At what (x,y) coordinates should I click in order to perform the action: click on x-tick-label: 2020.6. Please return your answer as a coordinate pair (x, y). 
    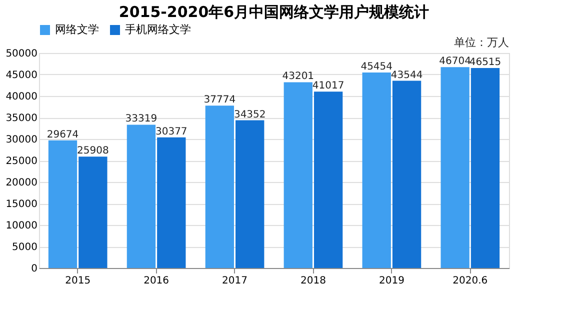
    Looking at the image, I should click on (470, 281).